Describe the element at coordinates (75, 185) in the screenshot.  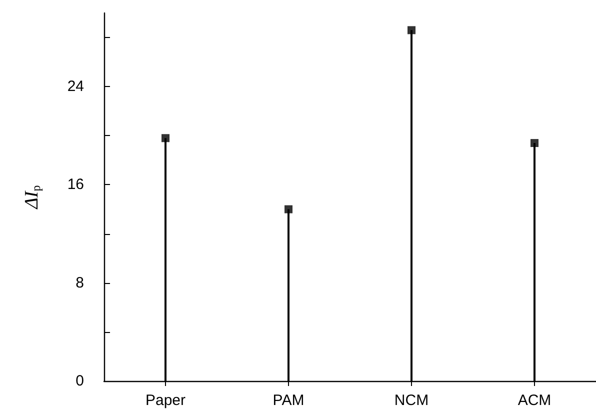
I see `y-tick-label: 16` at that location.